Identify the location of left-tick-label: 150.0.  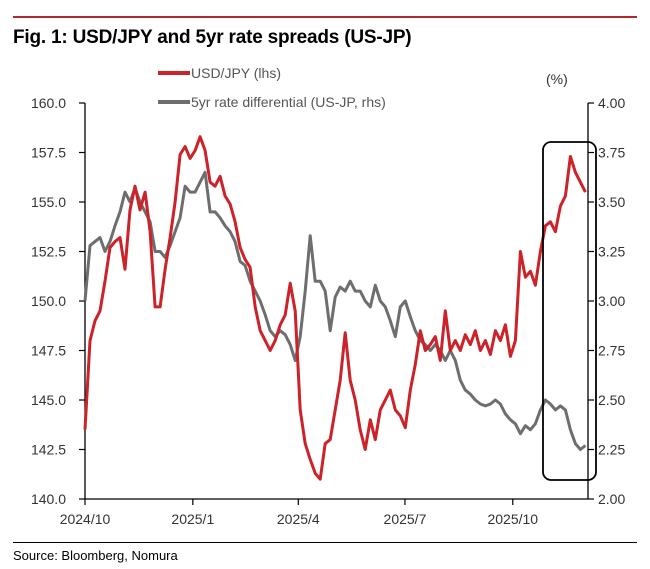
(48, 301).